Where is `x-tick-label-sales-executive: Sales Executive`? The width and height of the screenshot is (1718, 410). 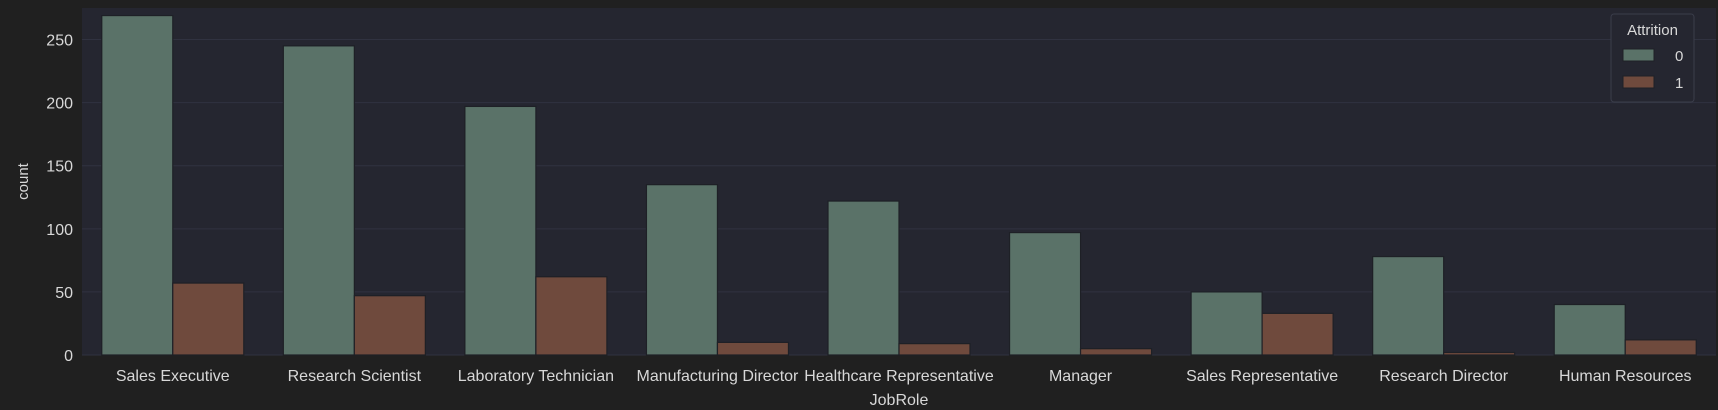
x-tick-label-sales-executive: Sales Executive is located at coordinates (173, 376).